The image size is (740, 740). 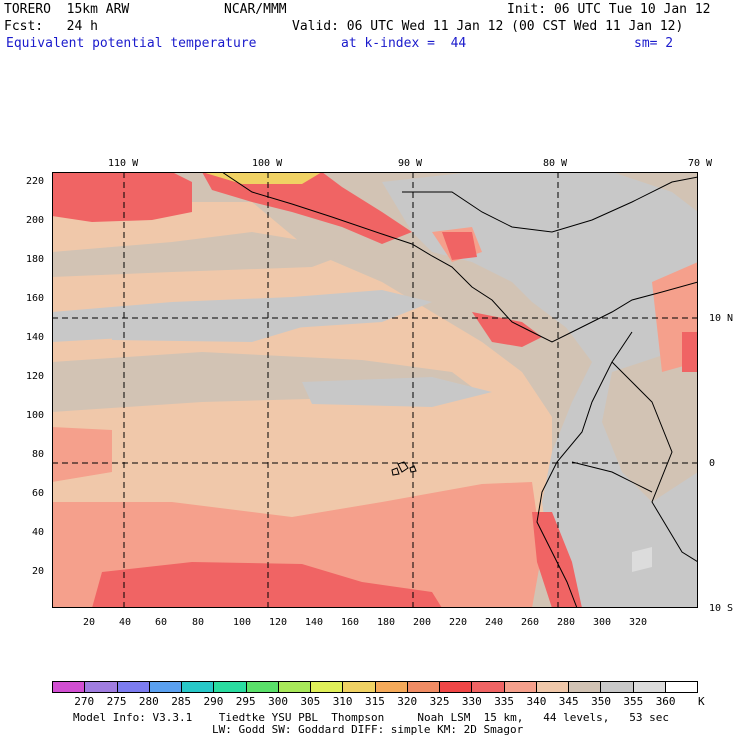 What do you see at coordinates (310, 701) in the screenshot?
I see `colorbar-label: 305` at bounding box center [310, 701].